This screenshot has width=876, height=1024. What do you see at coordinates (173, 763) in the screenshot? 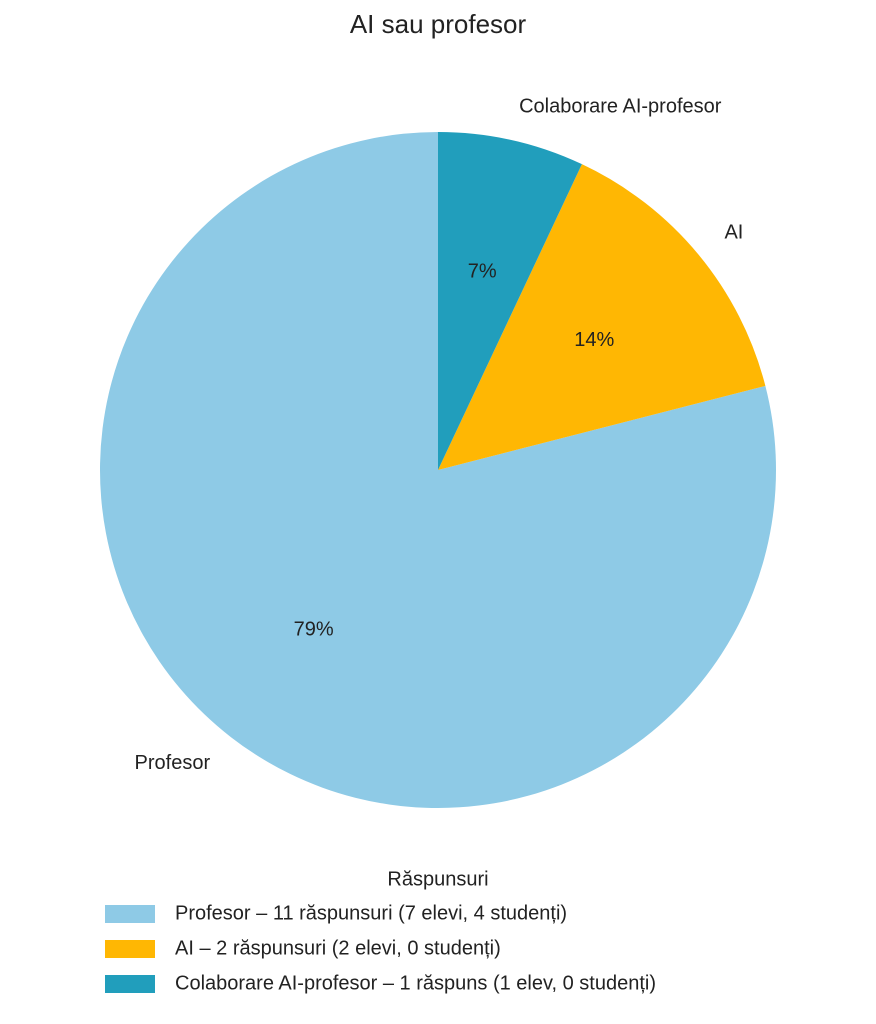
I see `slice-label: Profesor` at bounding box center [173, 763].